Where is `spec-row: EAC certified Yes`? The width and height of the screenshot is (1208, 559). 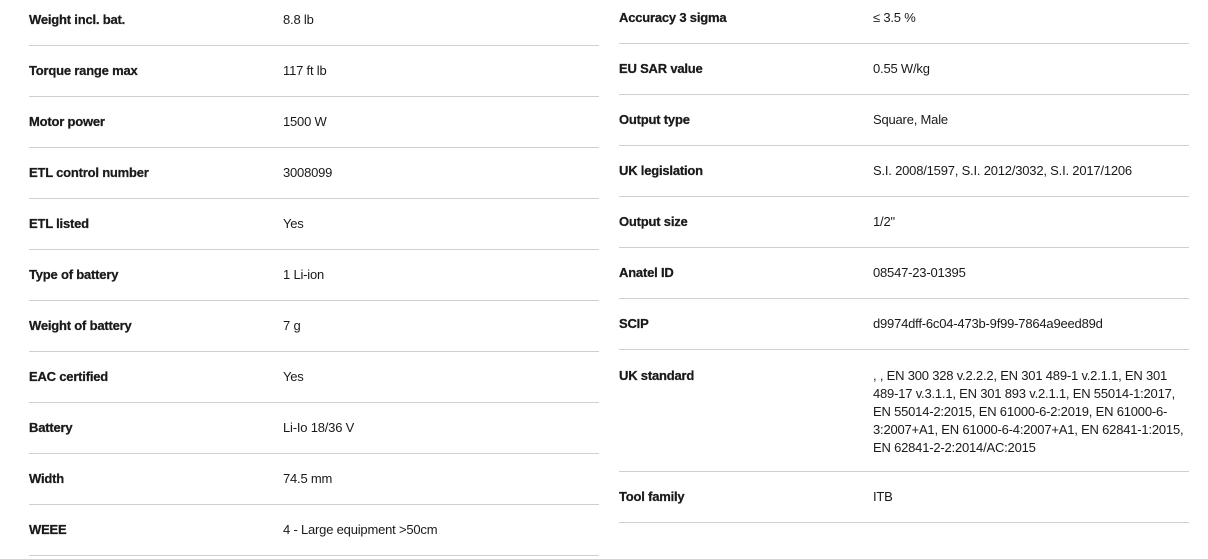
spec-row: EAC certified Yes is located at coordinates (314, 377).